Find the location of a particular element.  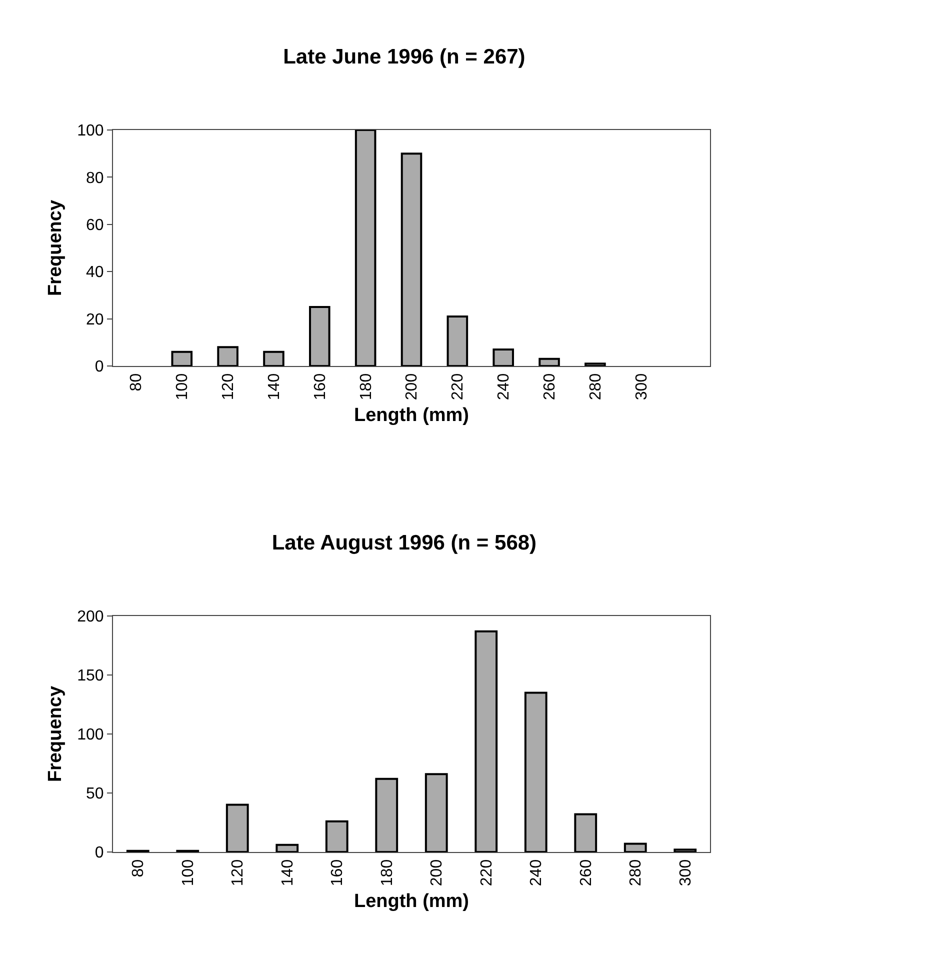

y-tick-label: 50 is located at coordinates (95, 794).